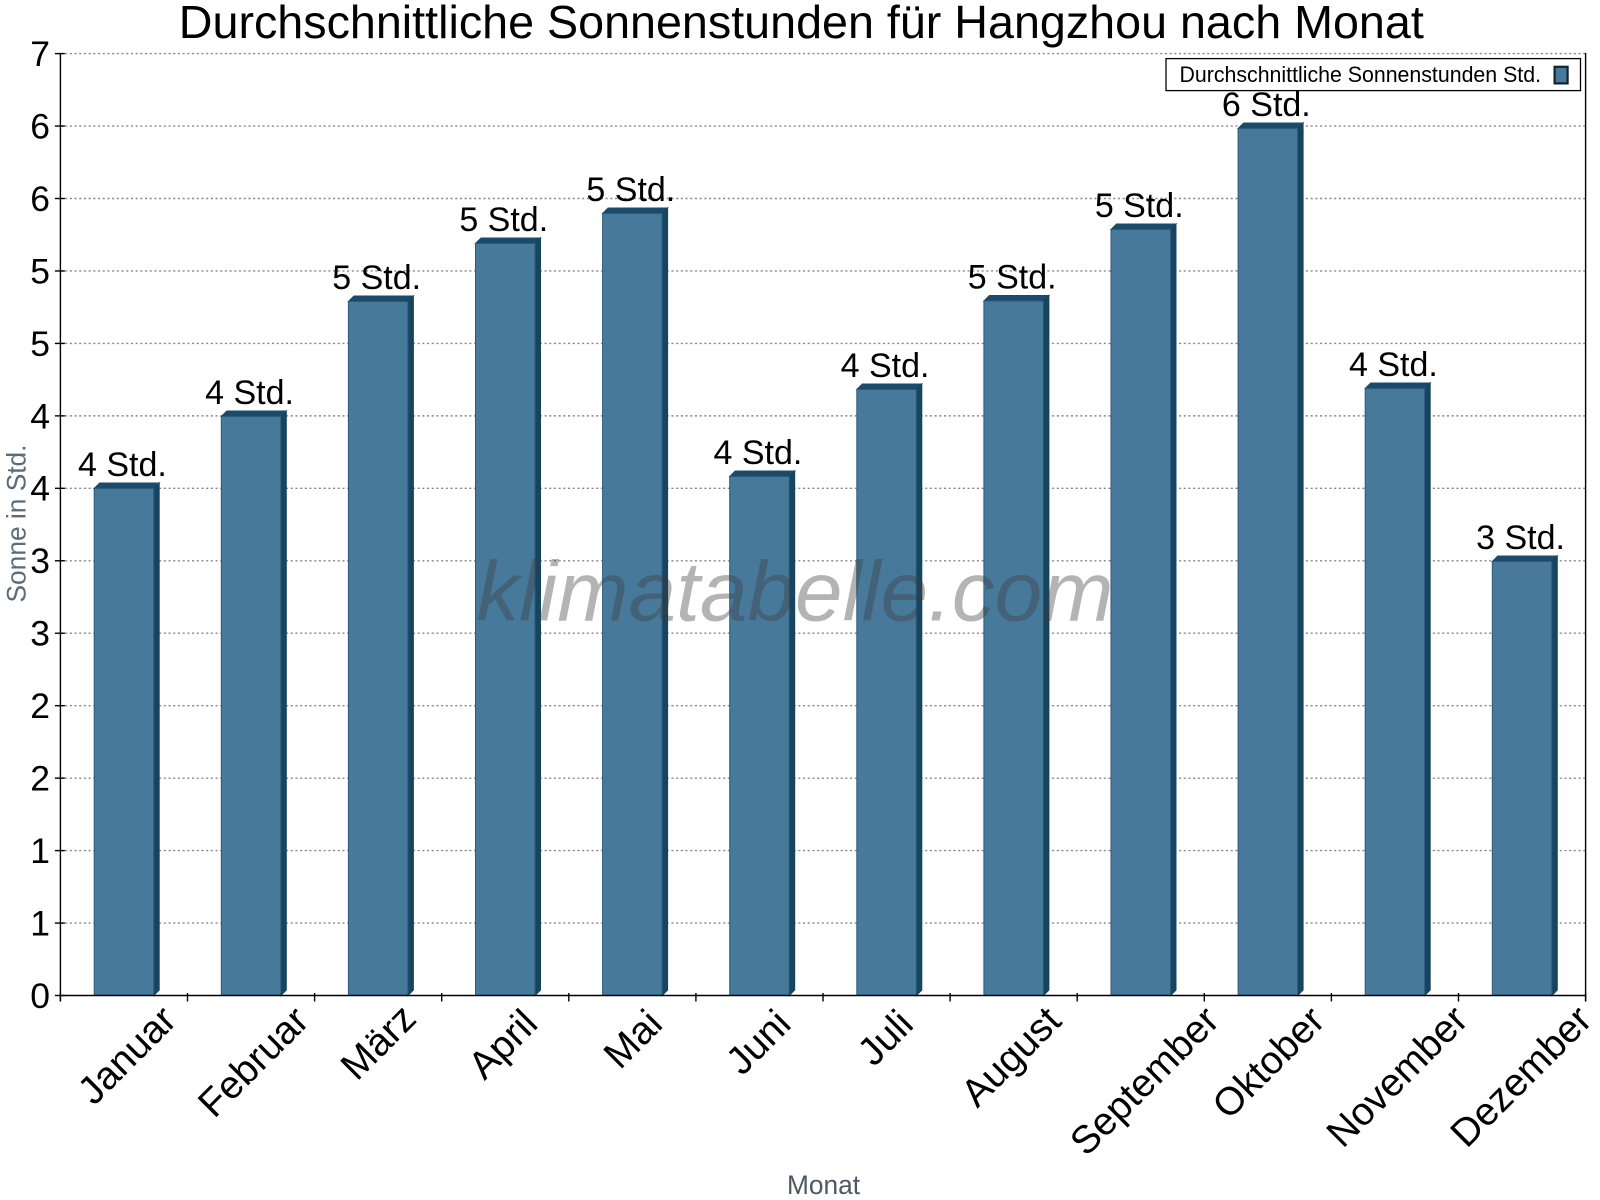 The height and width of the screenshot is (1200, 1600). I want to click on svg-text: Sonne in Std., so click(17, 524).